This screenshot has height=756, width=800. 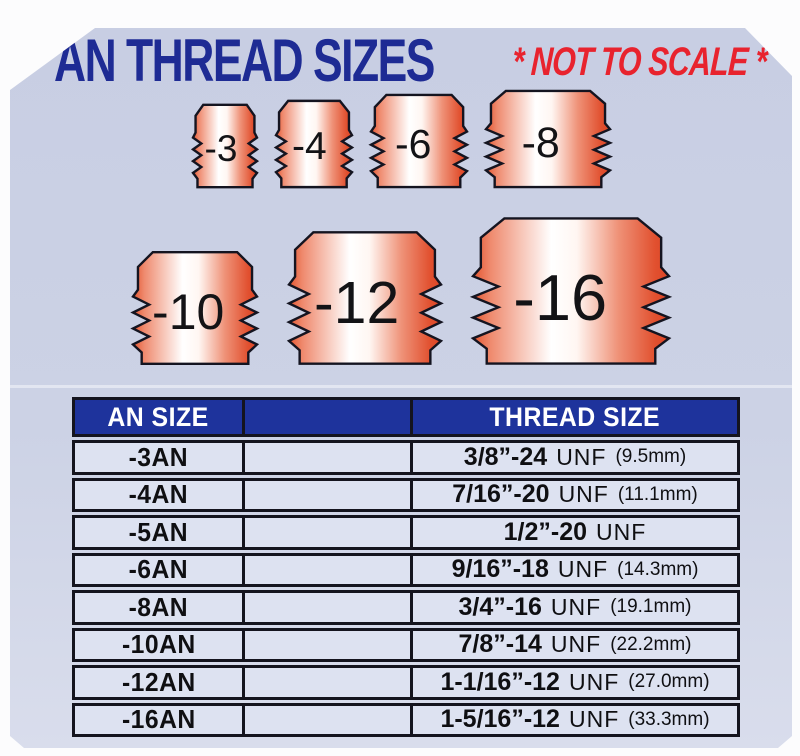 What do you see at coordinates (545, 531) in the screenshot?
I see `thread-size-value: 1/2”-20` at bounding box center [545, 531].